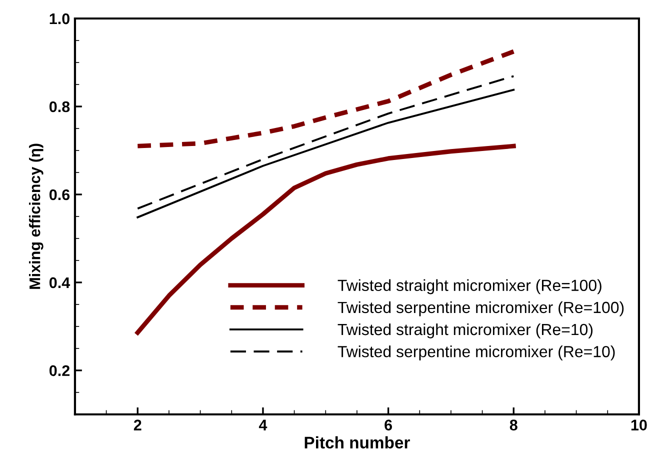  Describe the element at coordinates (59, 106) in the screenshot. I see `y-tick-label: 0.8` at that location.